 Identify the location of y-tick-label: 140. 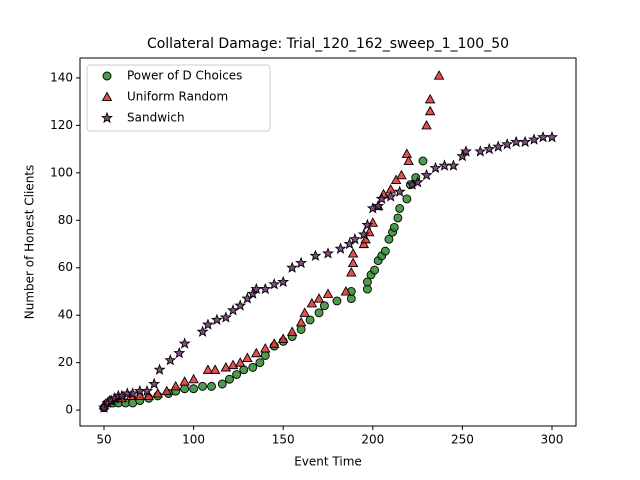
(61, 77).